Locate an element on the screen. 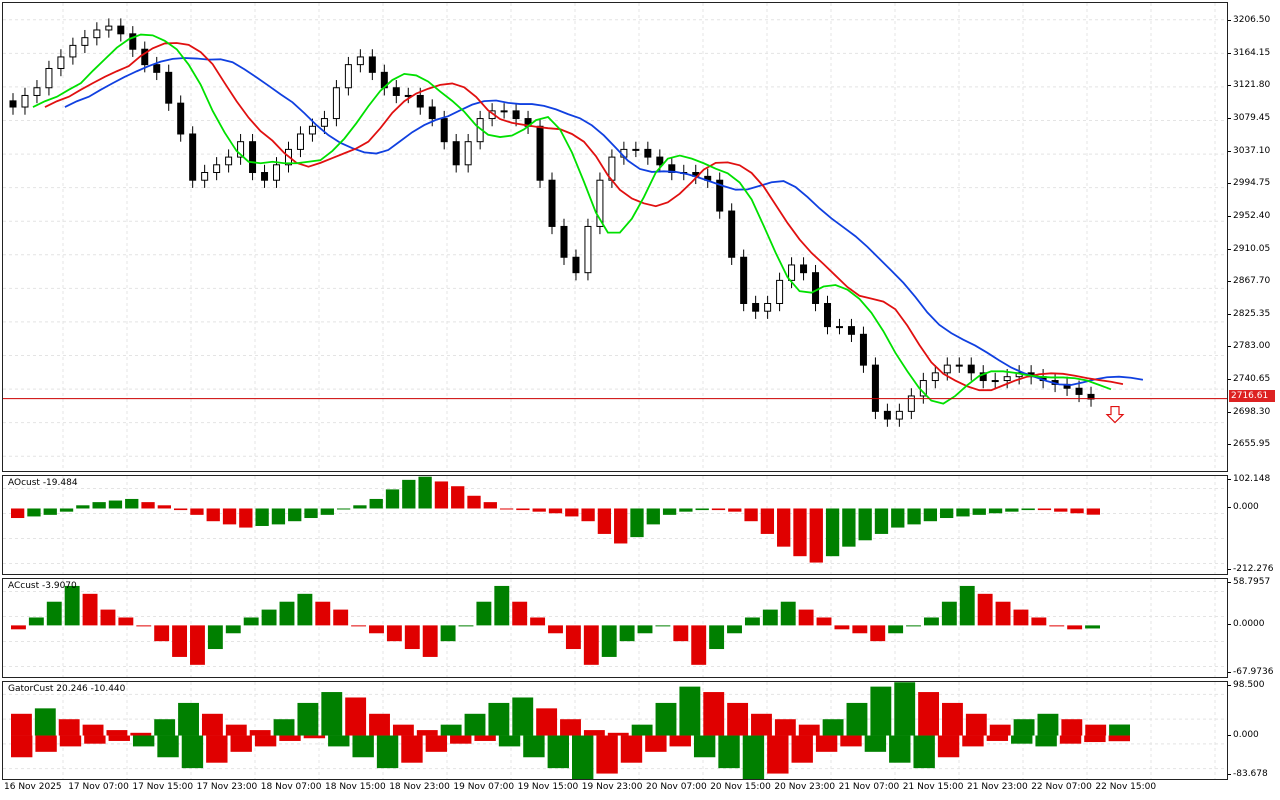  ao-indicator-pane: AOcust -19.484 is located at coordinates (615, 525).